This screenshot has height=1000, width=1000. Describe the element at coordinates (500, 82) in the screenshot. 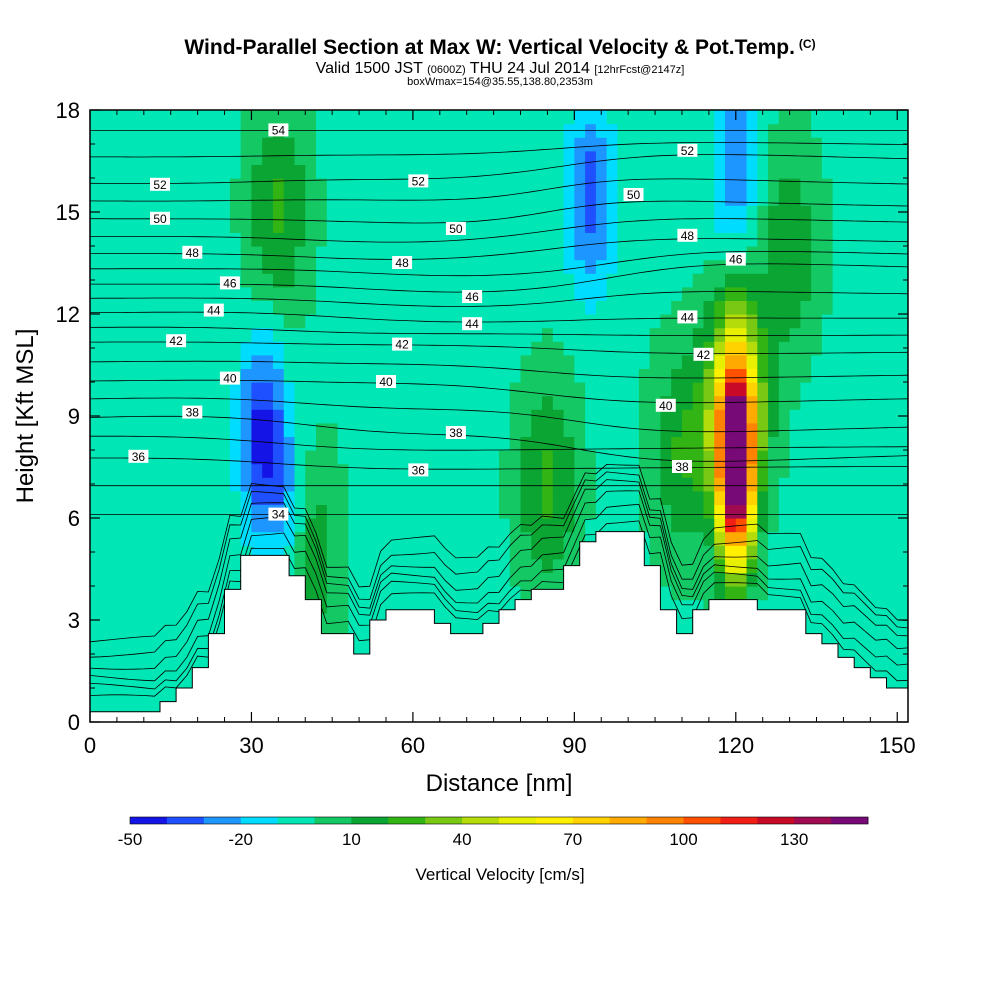

I see `box-info: boxWmax=154@35.55,138.80,2353m` at that location.